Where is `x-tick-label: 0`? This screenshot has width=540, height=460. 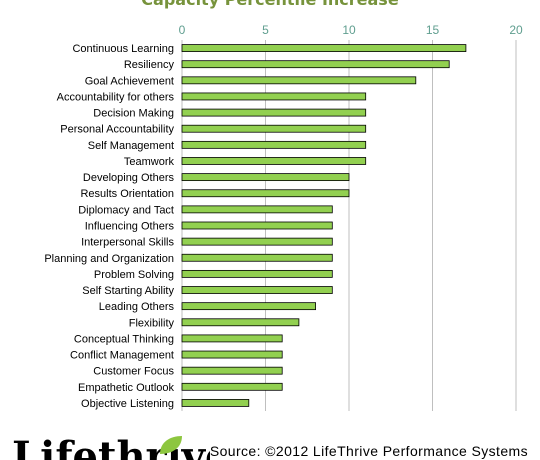 x-tick-label: 0 is located at coordinates (182, 30).